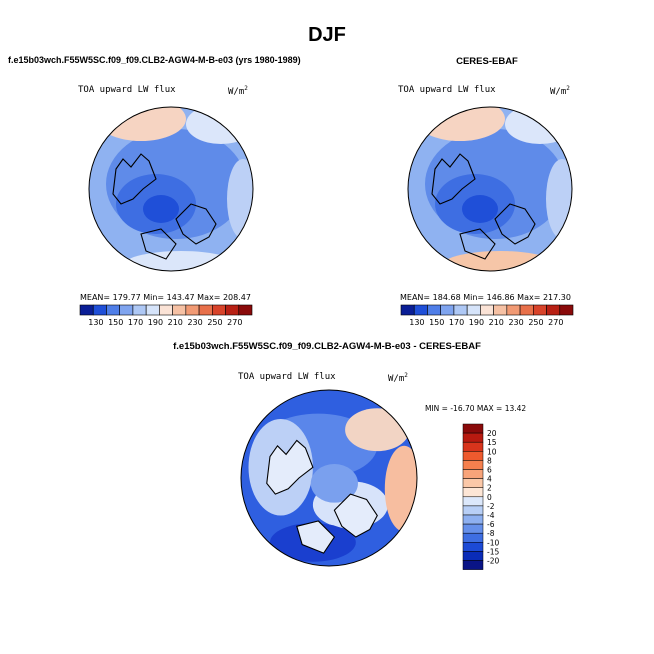  I want to click on colorbar-tick-label: 4, so click(489, 479).